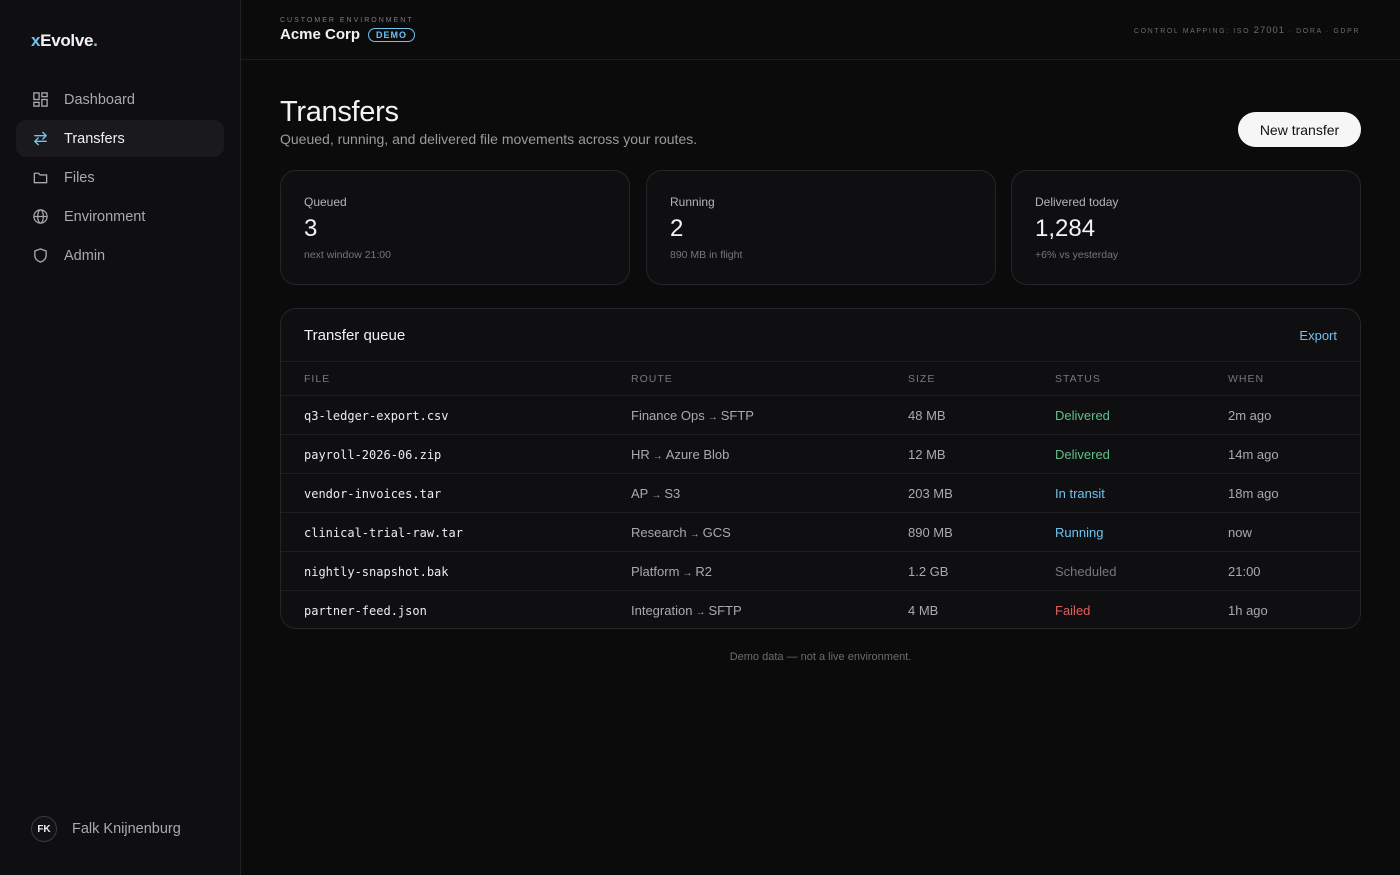 This screenshot has width=1400, height=875. Describe the element at coordinates (347, 255) in the screenshot. I see `stat-note: next window 21:00` at that location.